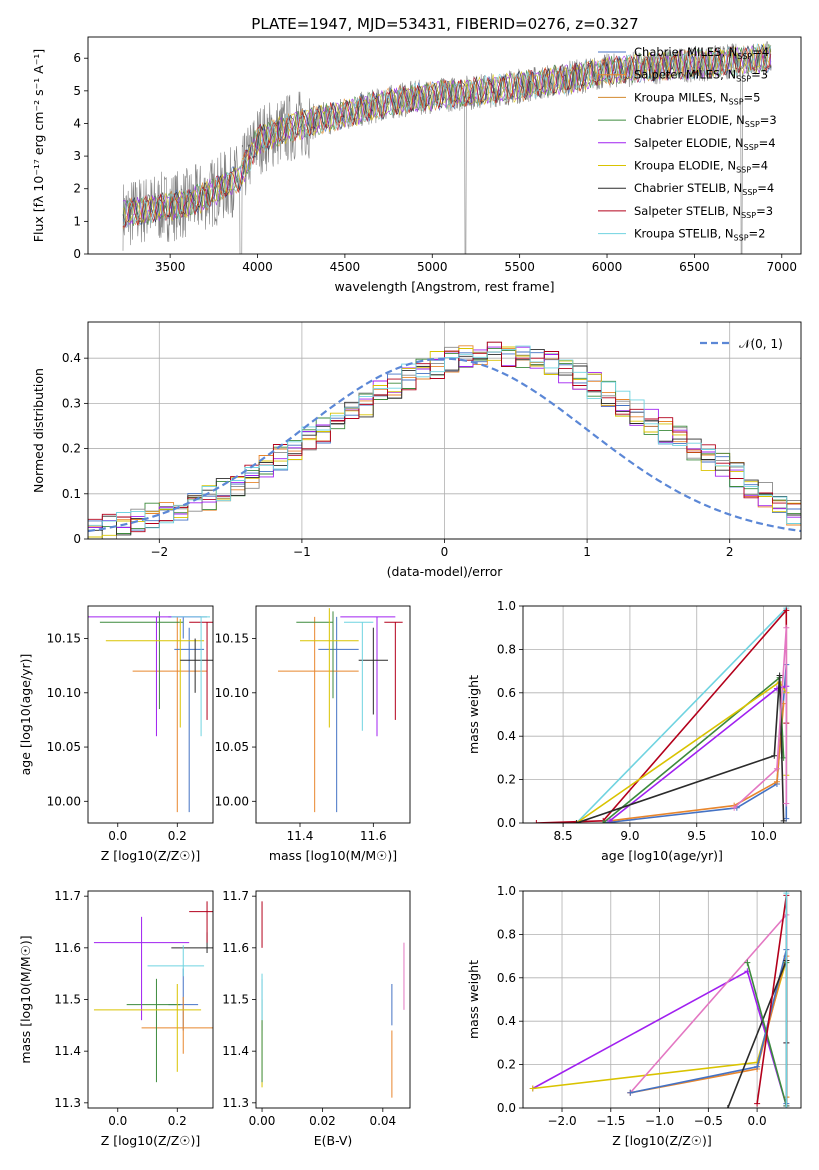 The width and height of the screenshot is (819, 1170). Describe the element at coordinates (705, 121) in the screenshot. I see `legend-entry: Chabrier ELODIE, NSSP=3` at that location.